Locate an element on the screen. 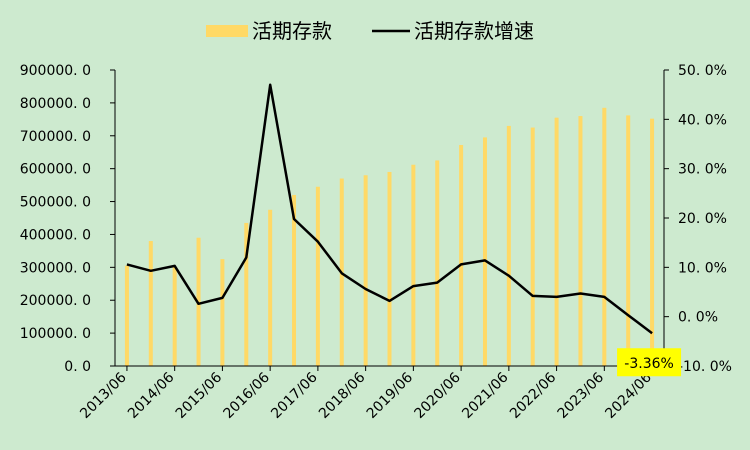  annotation-box is located at coordinates (649, 362).